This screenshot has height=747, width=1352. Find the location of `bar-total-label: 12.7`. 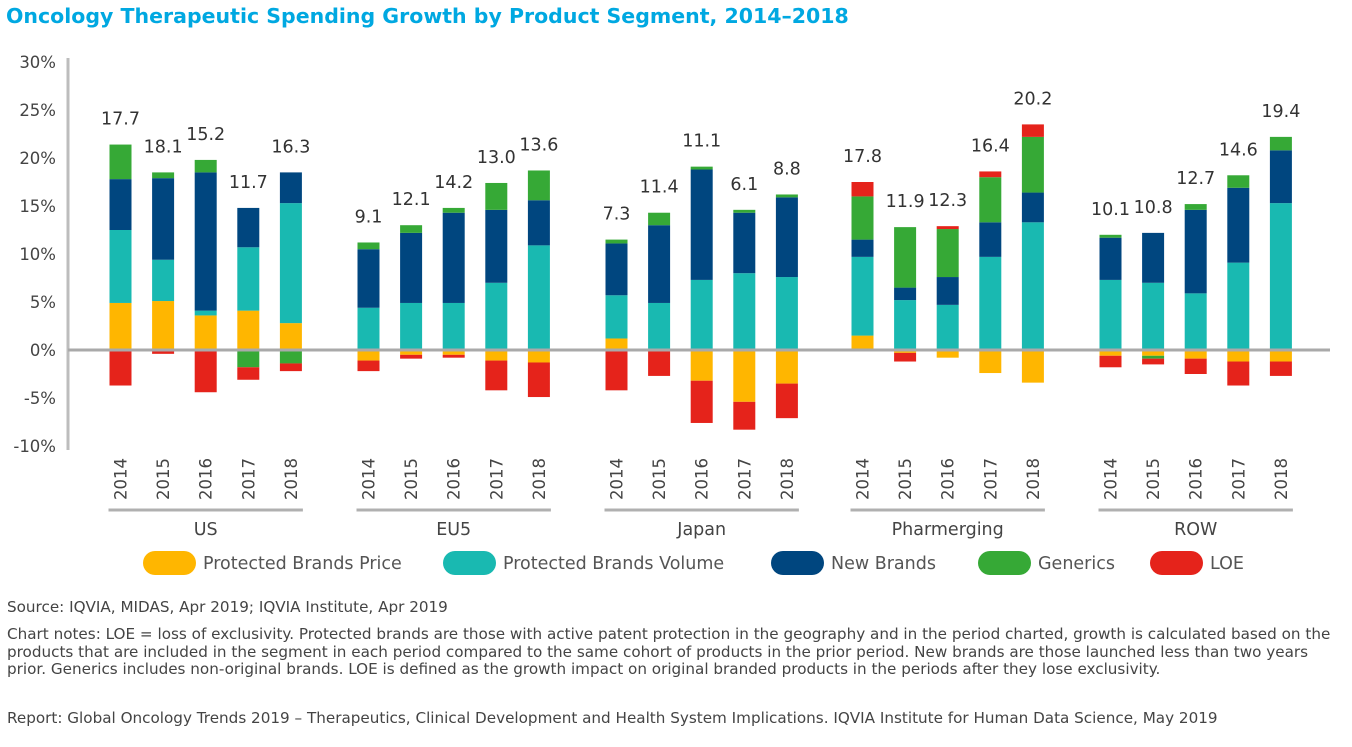

bar-total-label: 12.7 is located at coordinates (1195, 179).